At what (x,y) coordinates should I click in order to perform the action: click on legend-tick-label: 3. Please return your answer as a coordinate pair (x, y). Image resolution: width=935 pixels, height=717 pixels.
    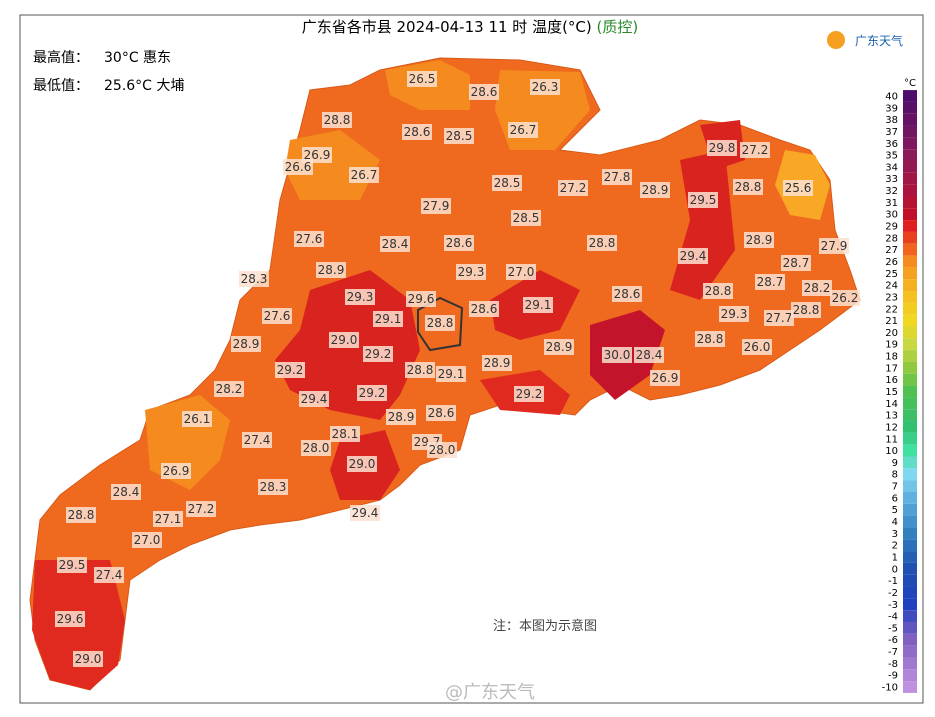
    Looking at the image, I should click on (895, 534).